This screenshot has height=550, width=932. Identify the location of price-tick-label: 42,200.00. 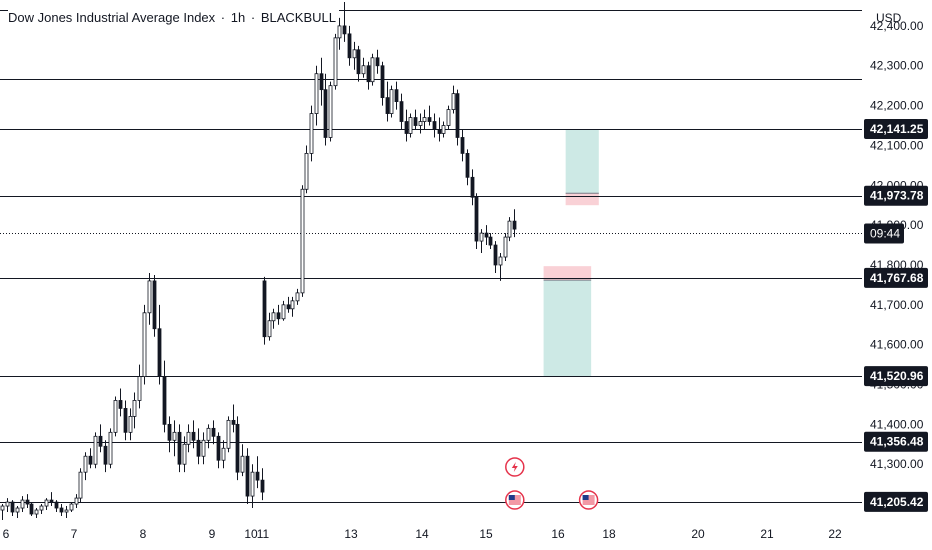
(897, 106).